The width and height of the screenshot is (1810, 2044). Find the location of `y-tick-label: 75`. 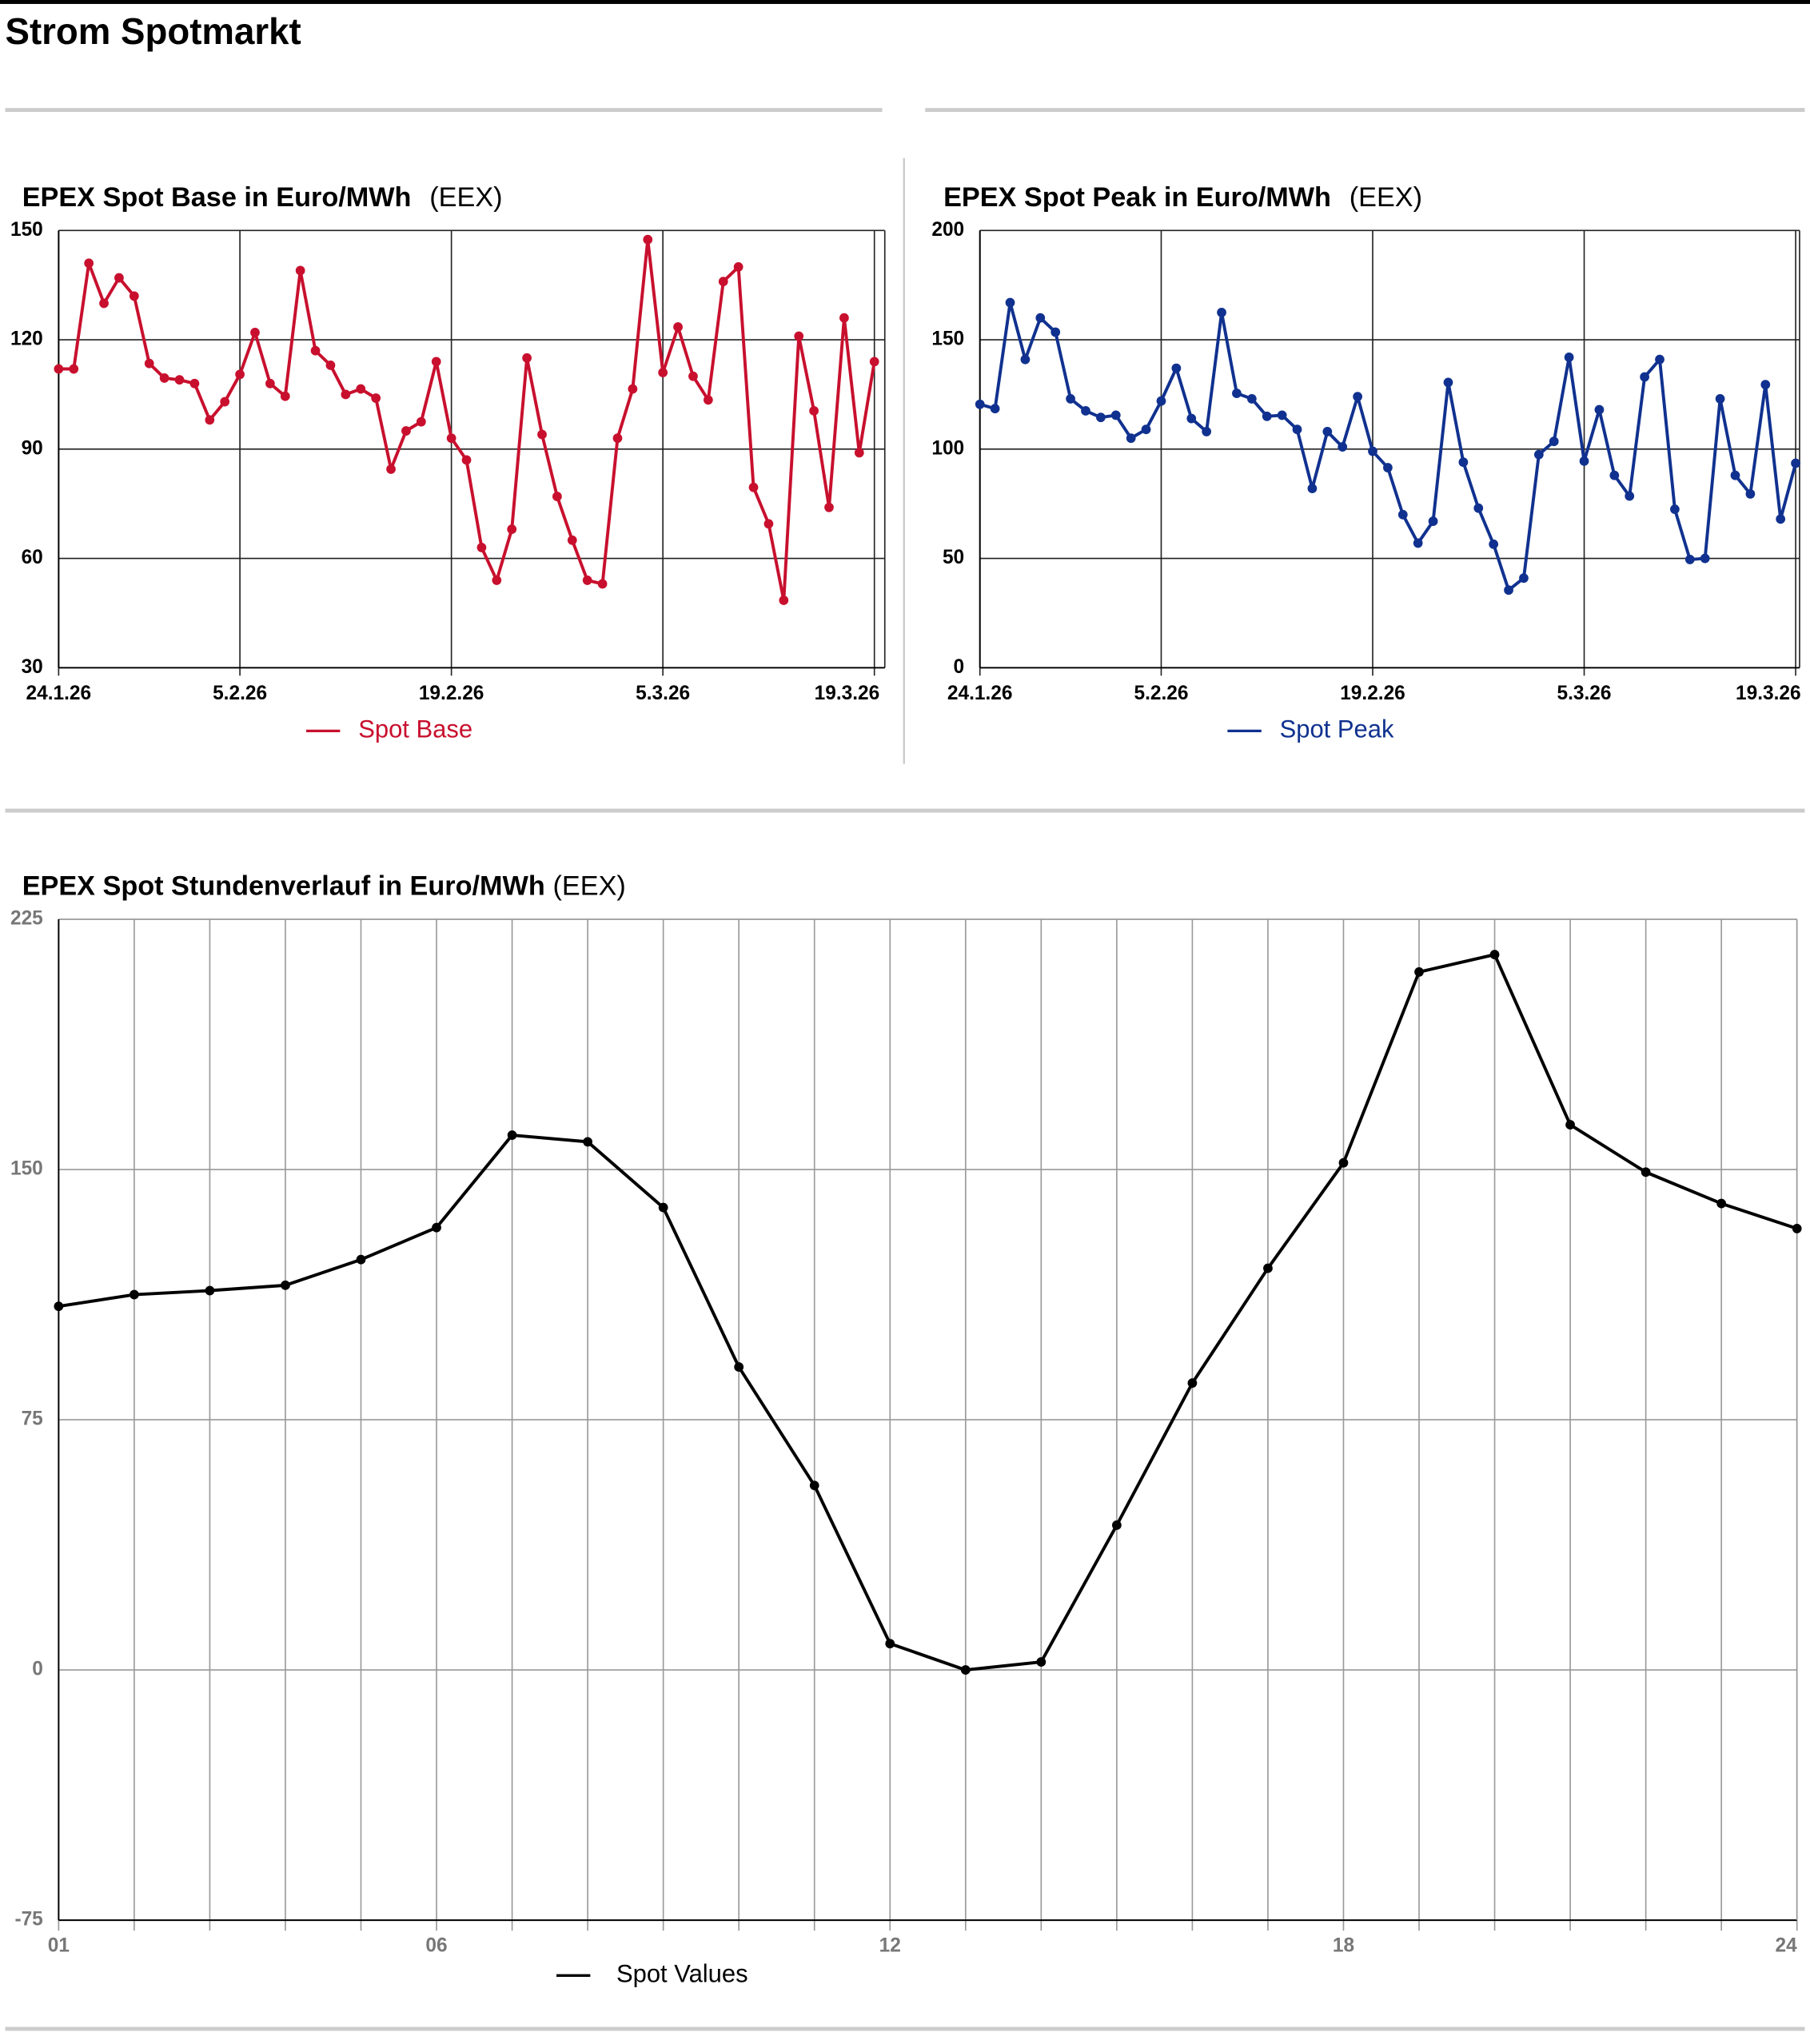

y-tick-label: 75 is located at coordinates (32, 1418).